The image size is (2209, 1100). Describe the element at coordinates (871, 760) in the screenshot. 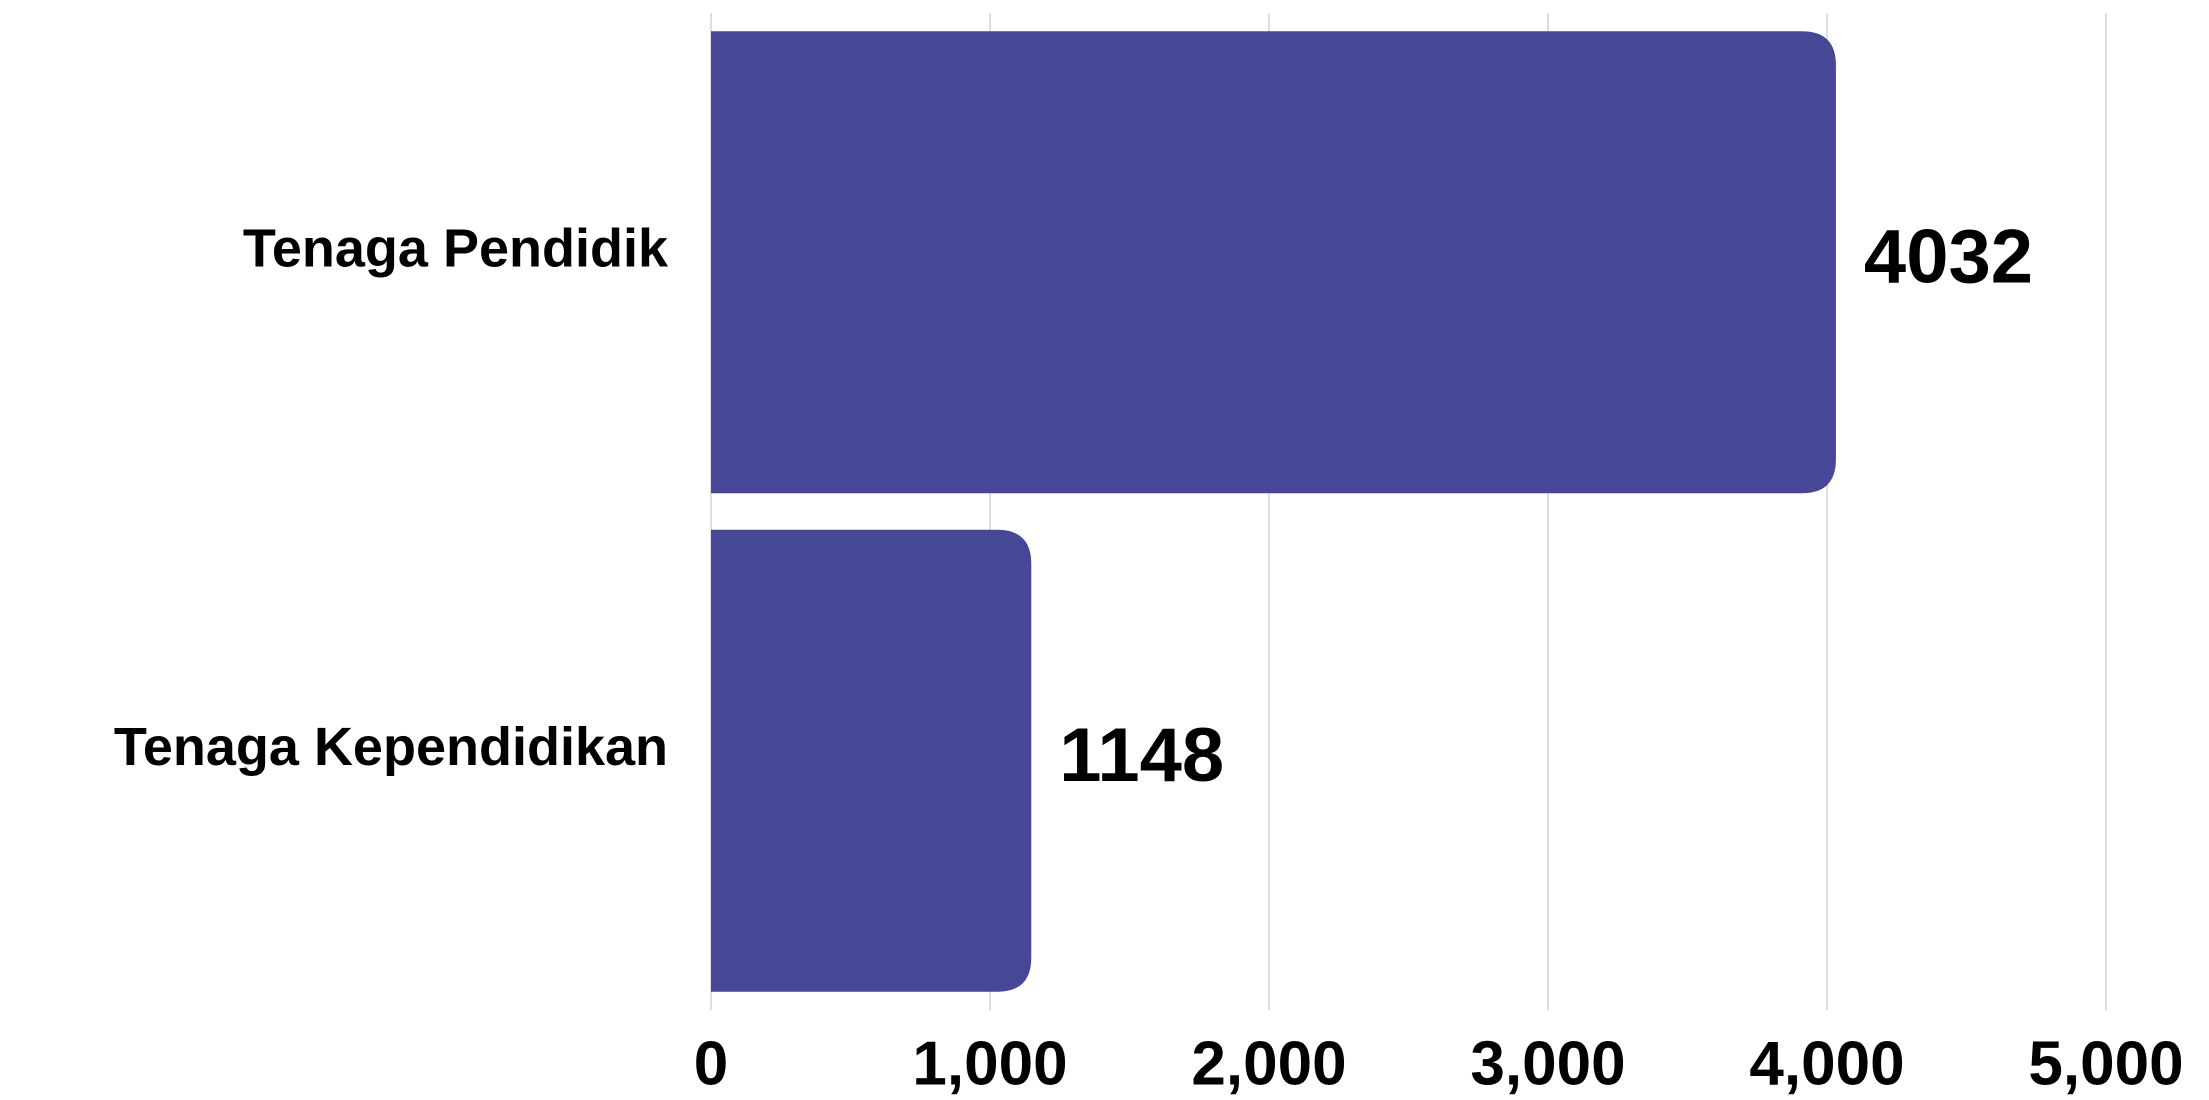

I see `bar-tenaga-kependidikan` at that location.